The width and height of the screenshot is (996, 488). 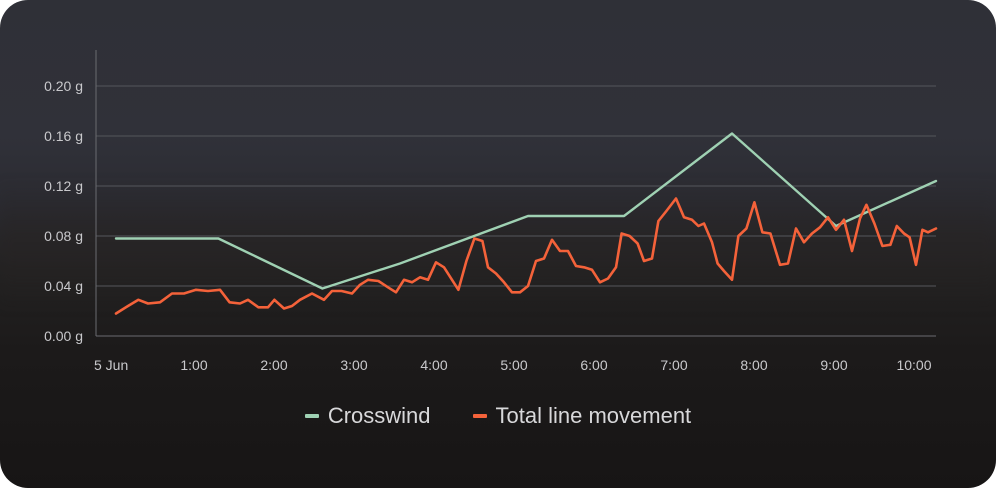 I want to click on y-tick-label: 0.00 g, so click(x=63, y=336).